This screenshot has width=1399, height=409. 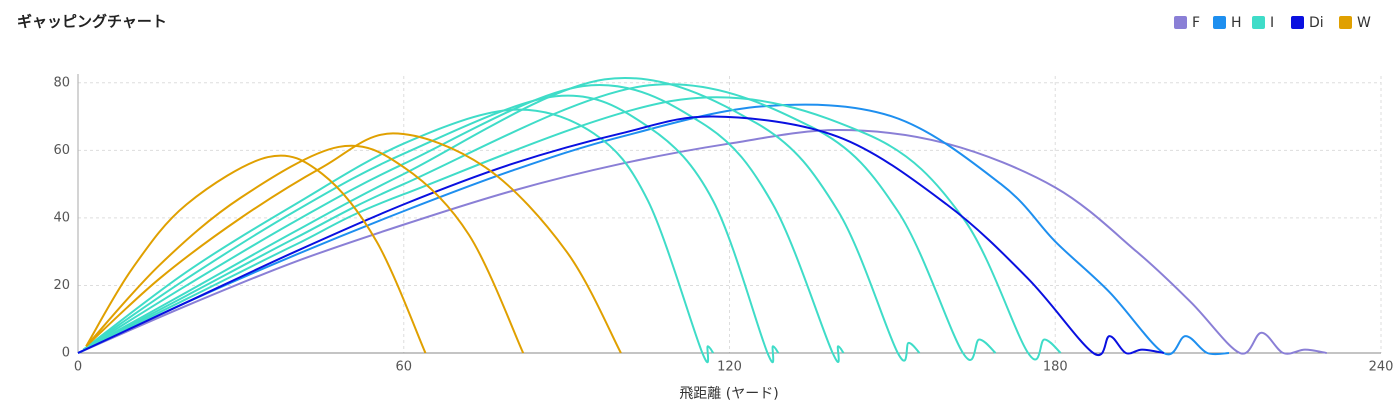 What do you see at coordinates (256, 254) in the screenshot?
I see `trajectory` at bounding box center [256, 254].